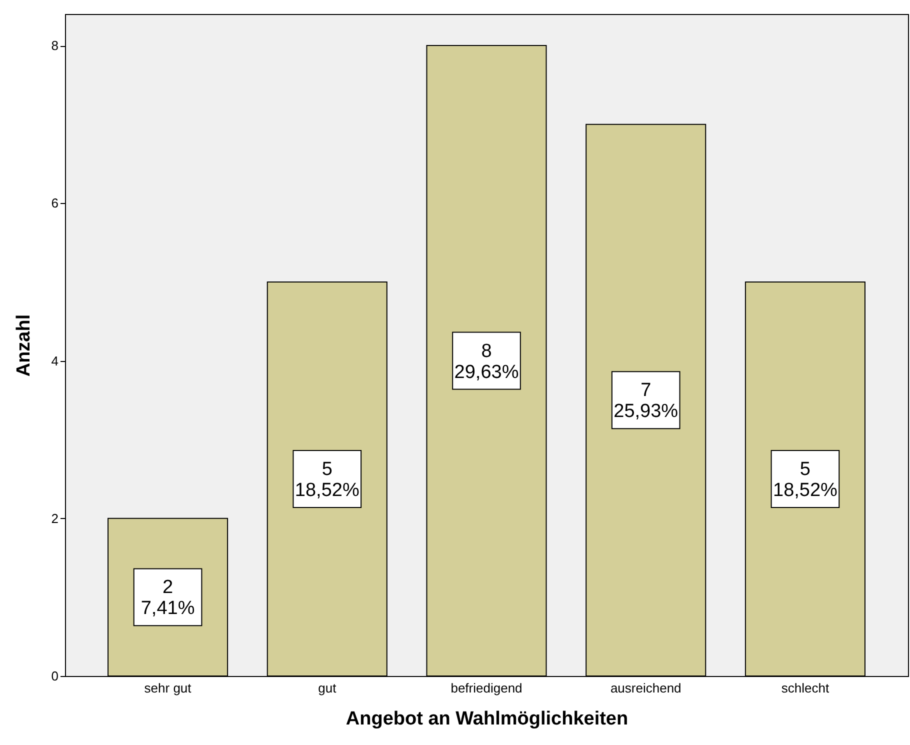 This screenshot has height=745, width=910. What do you see at coordinates (23, 345) in the screenshot?
I see `y-axis-title: Anzahl` at bounding box center [23, 345].